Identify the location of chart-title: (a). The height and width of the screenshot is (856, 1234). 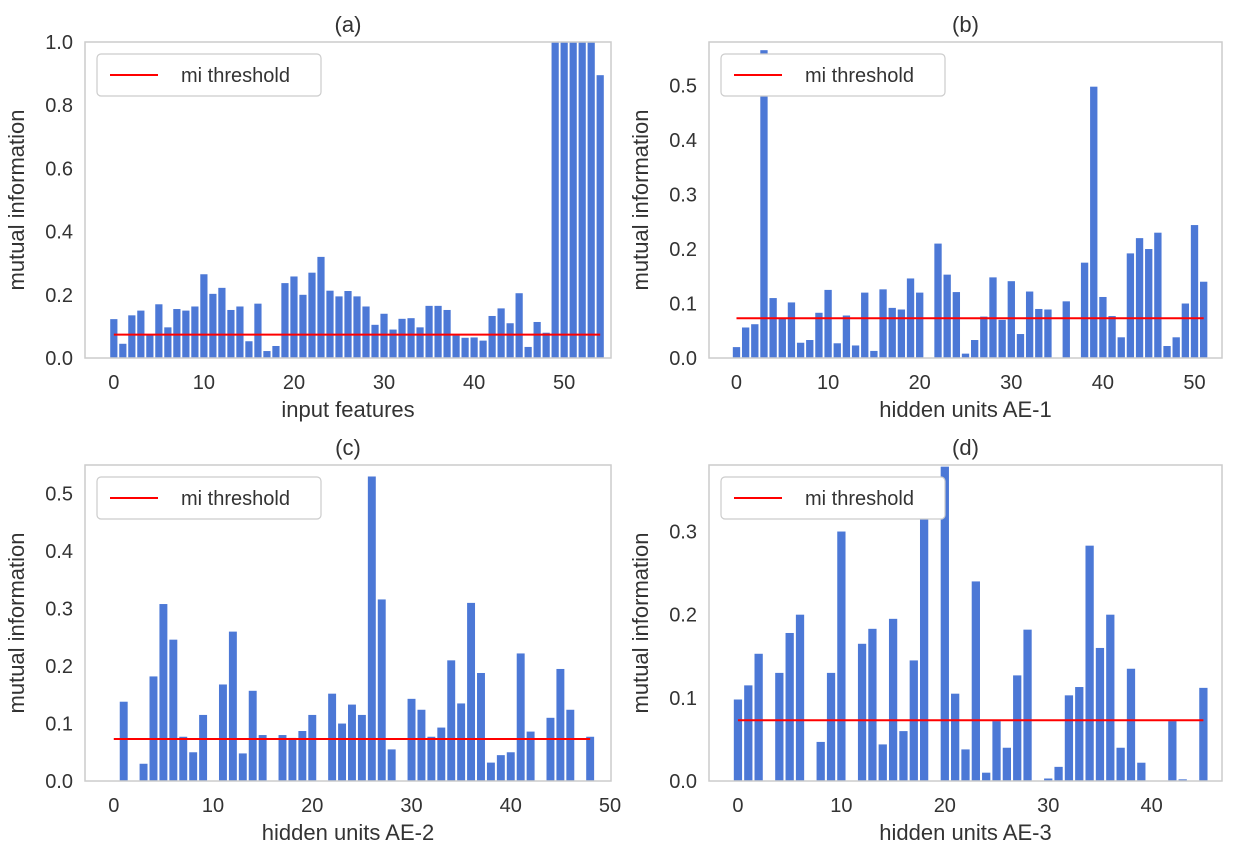
(348, 24).